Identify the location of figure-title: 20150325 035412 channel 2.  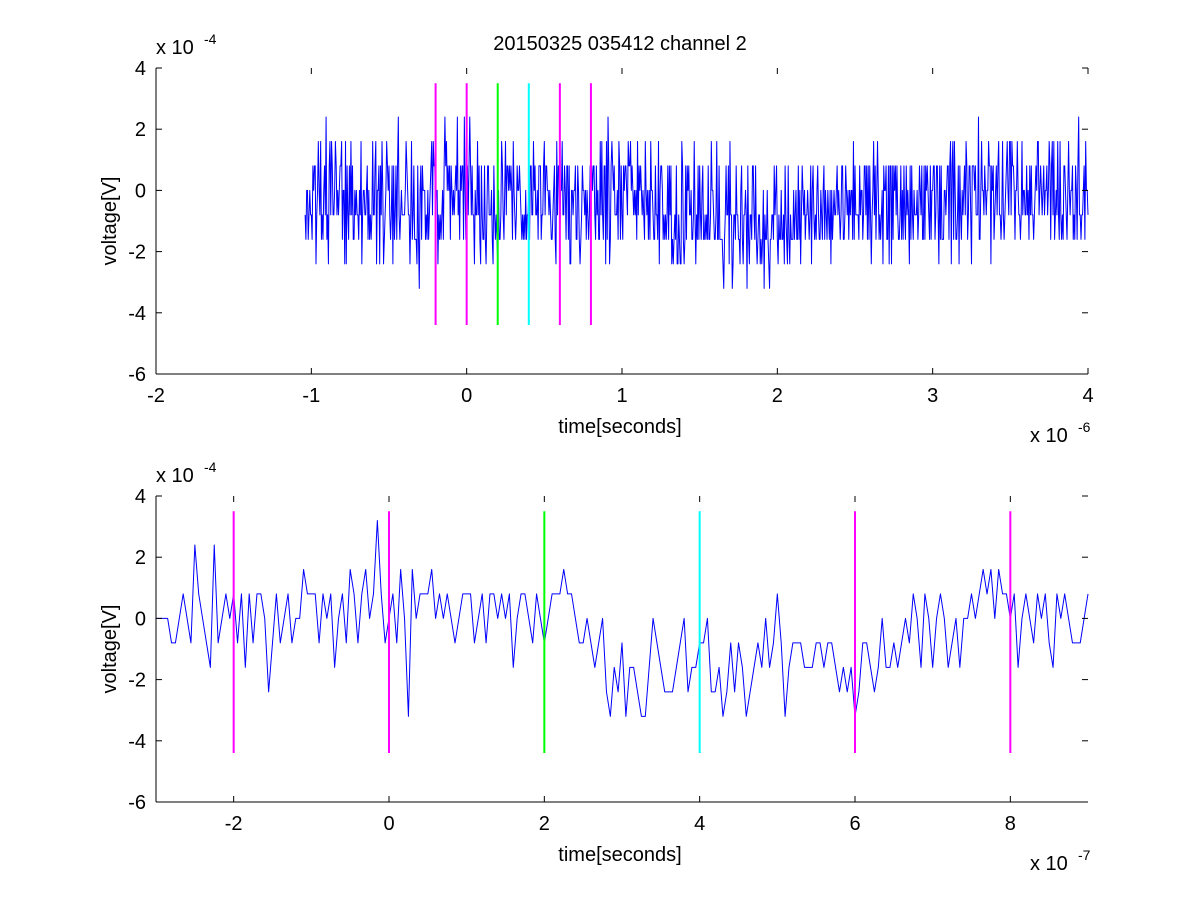
(620, 44).